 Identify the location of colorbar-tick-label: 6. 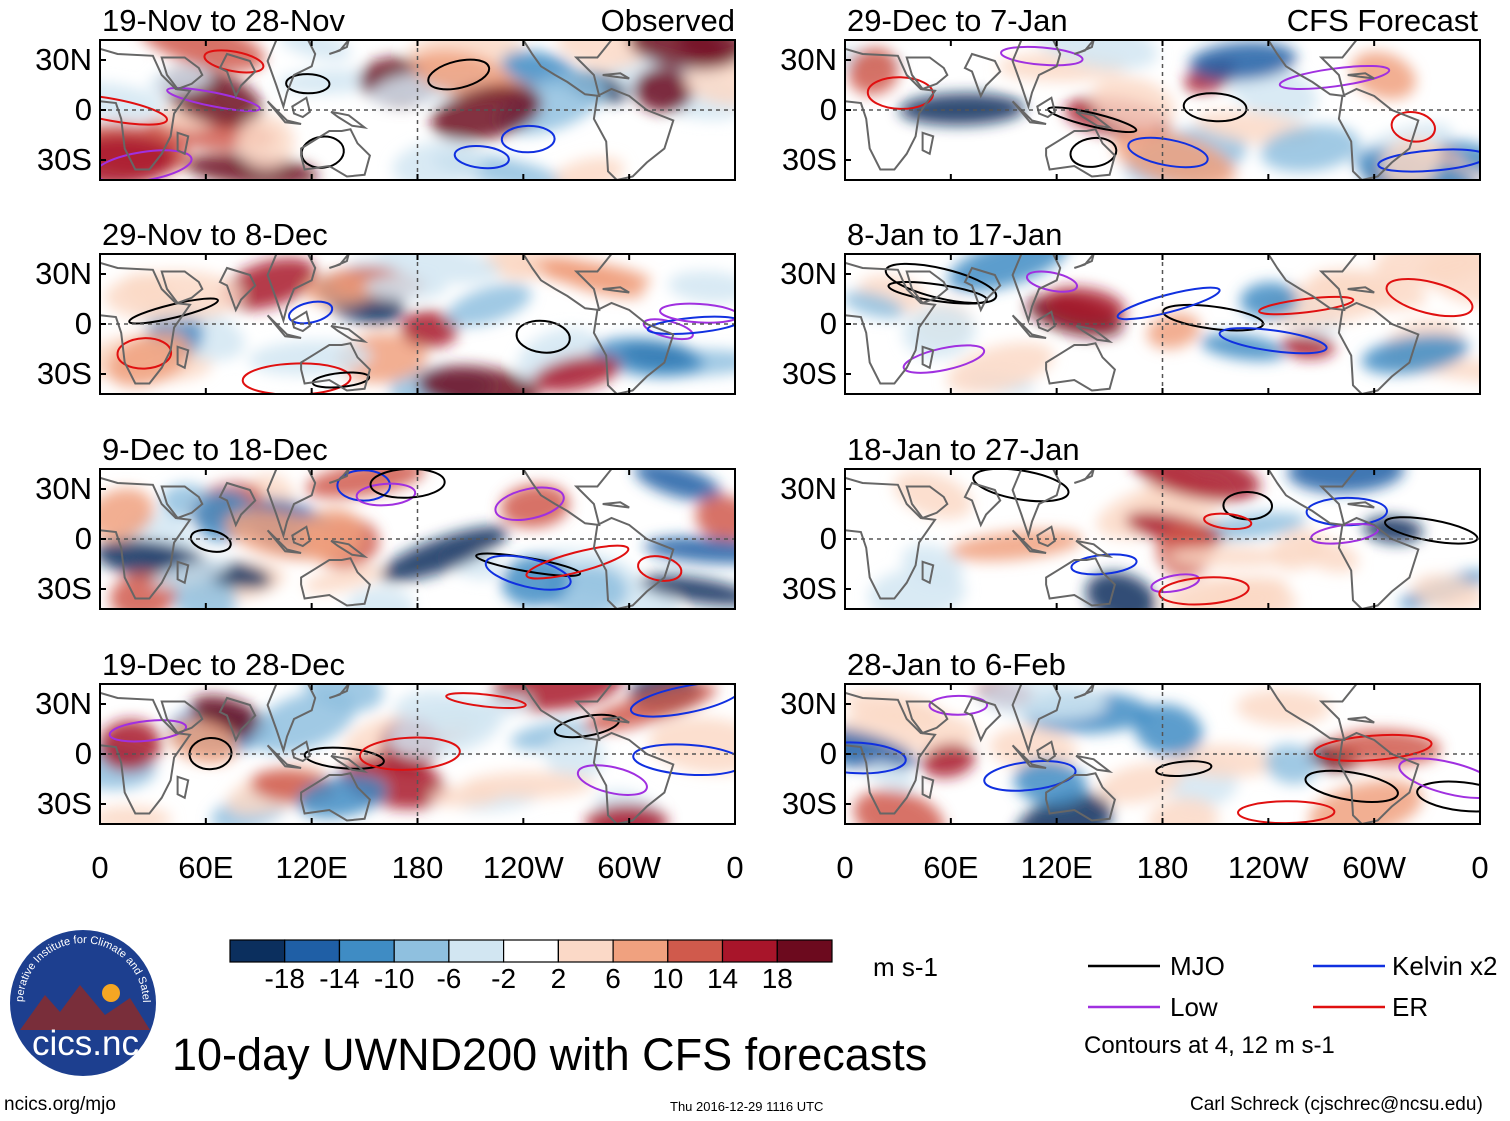
(613, 978).